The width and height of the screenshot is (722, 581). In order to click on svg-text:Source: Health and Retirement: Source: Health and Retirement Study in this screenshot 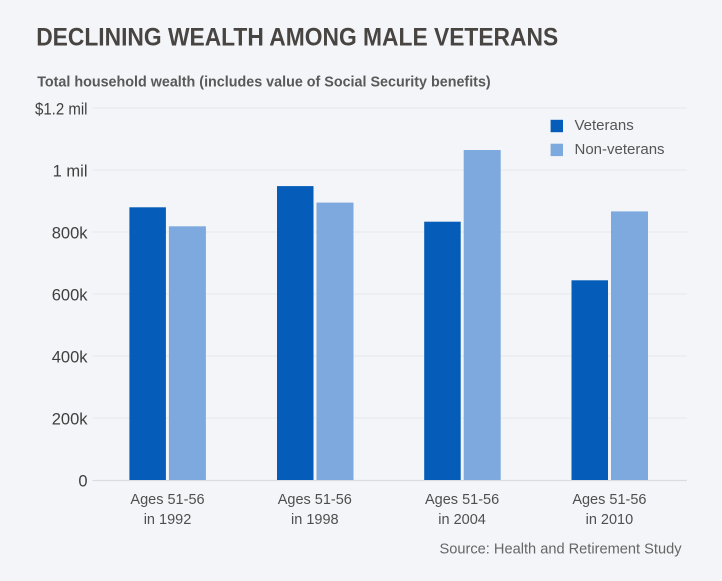, I will do `click(561, 549)`.